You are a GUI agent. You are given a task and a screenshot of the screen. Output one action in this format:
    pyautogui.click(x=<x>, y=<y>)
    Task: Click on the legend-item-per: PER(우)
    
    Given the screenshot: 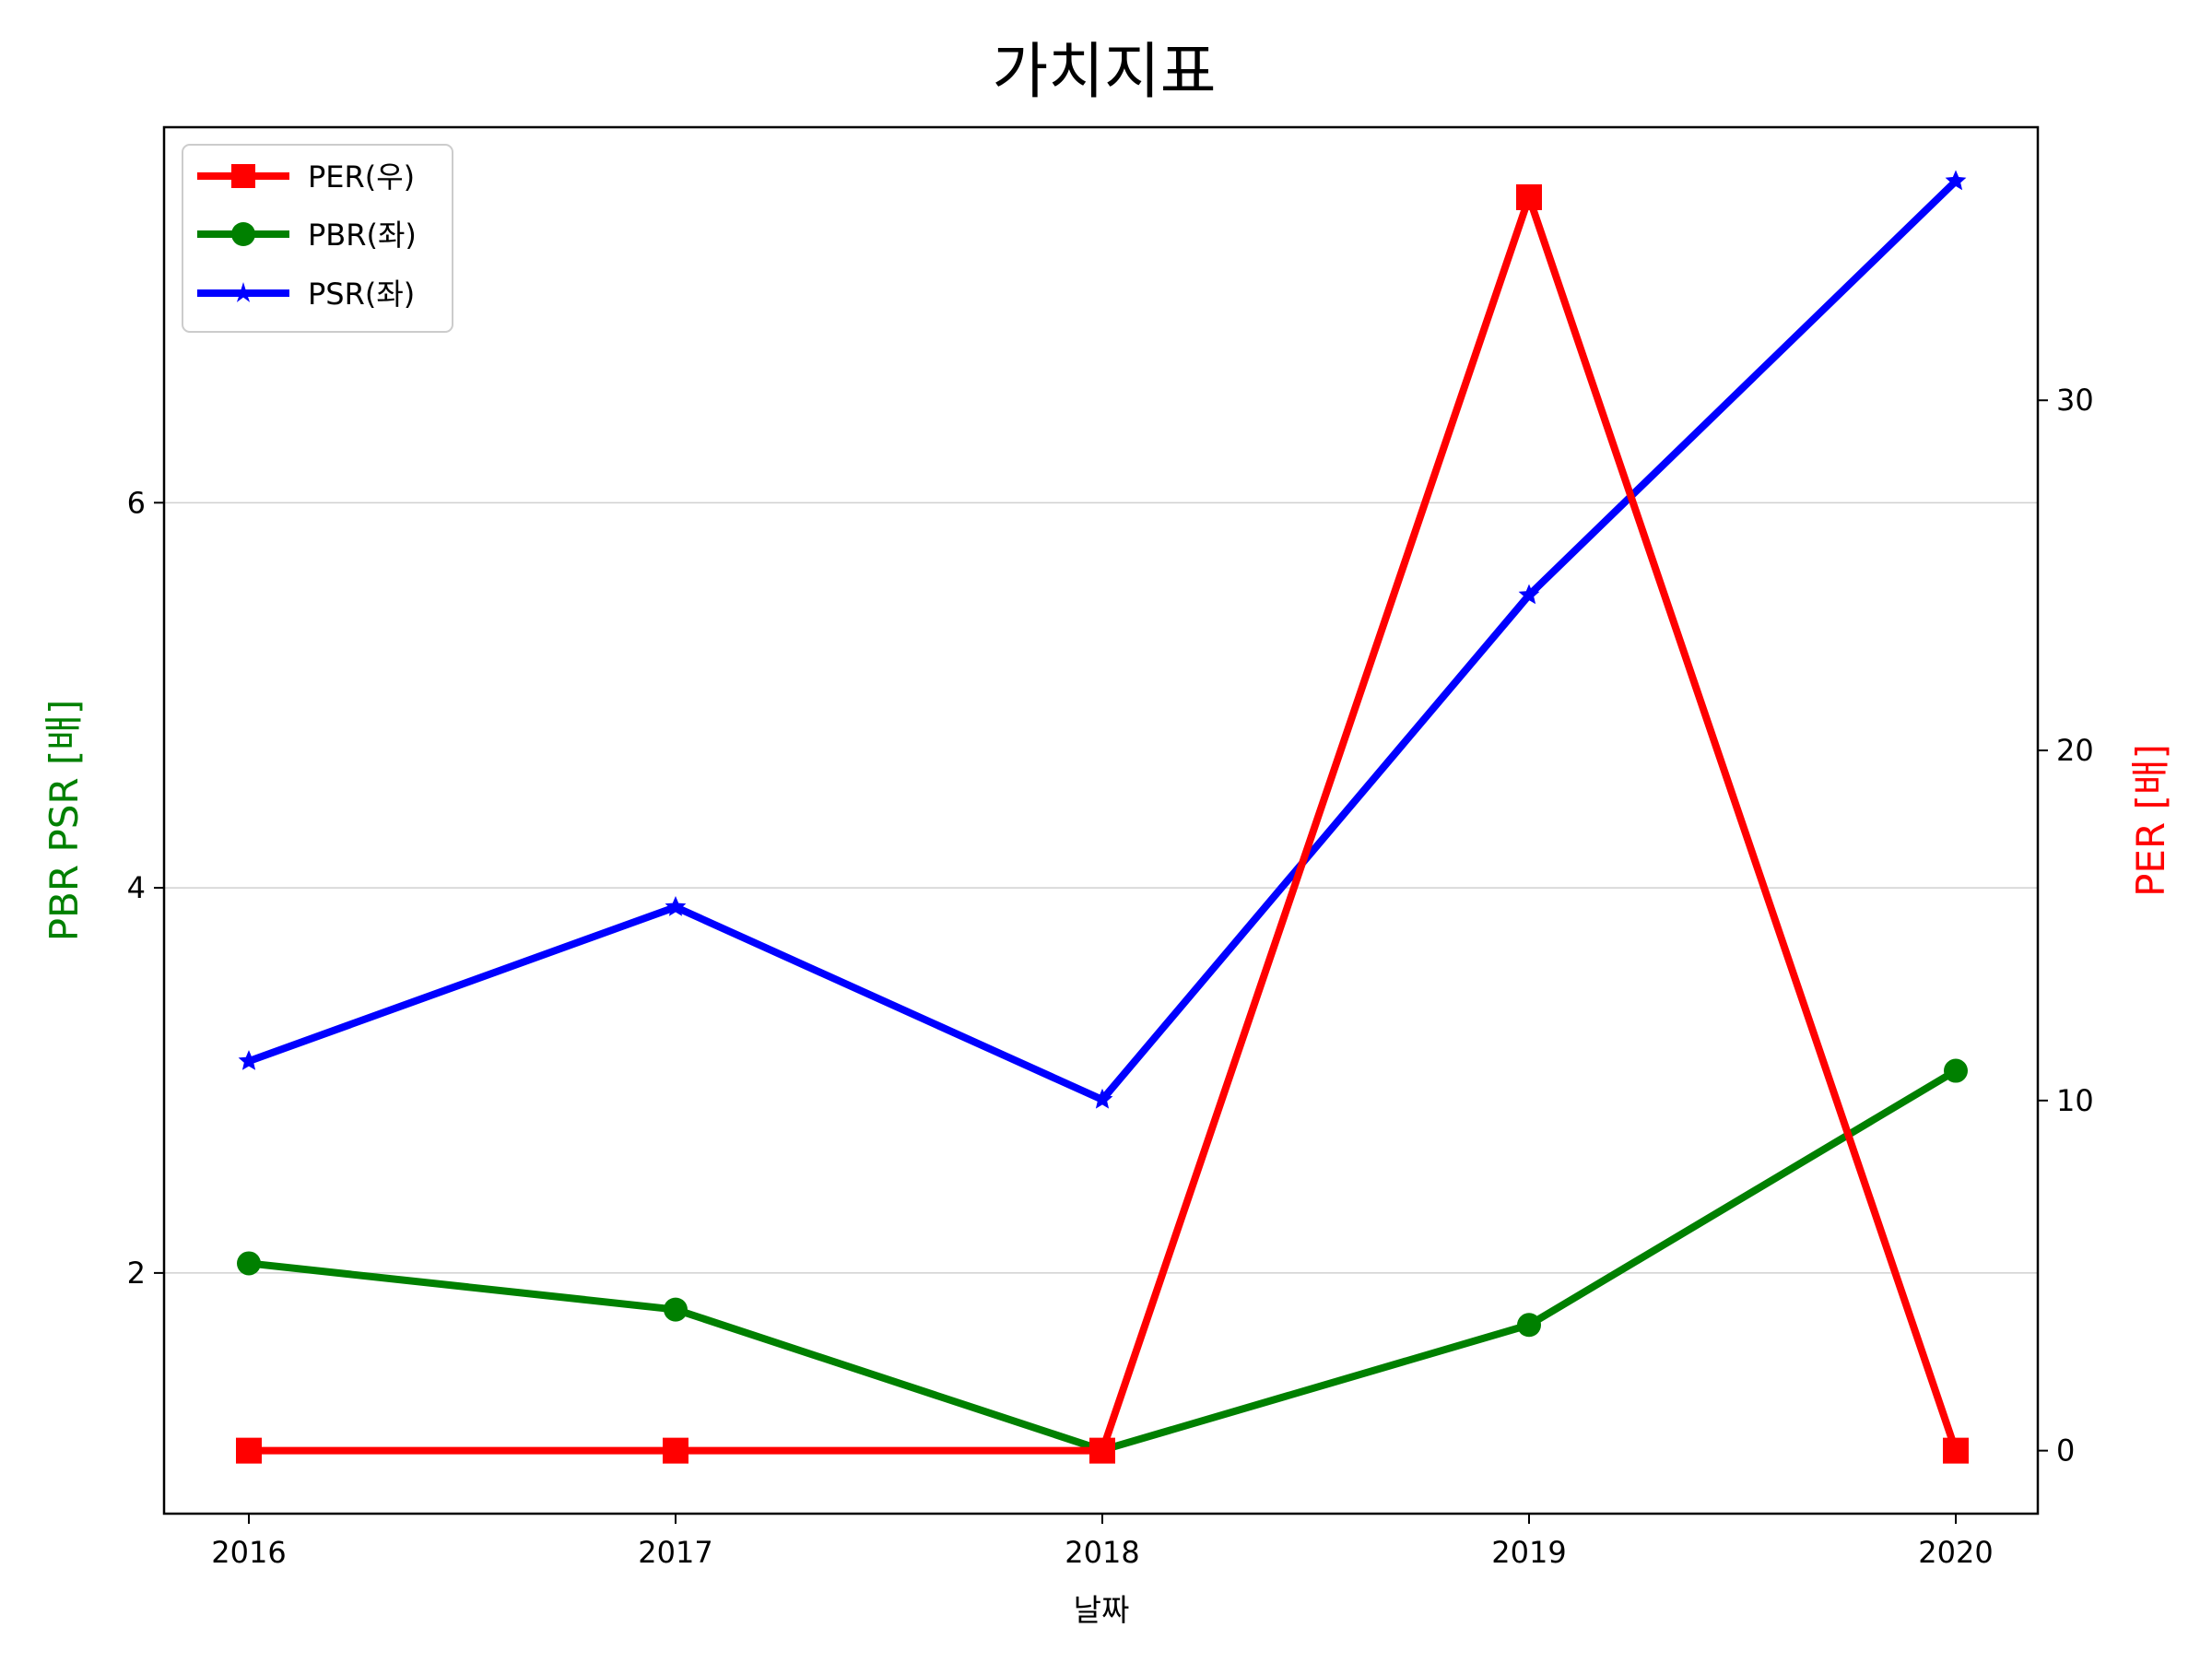 What is the action you would take?
    pyautogui.click(x=306, y=177)
    